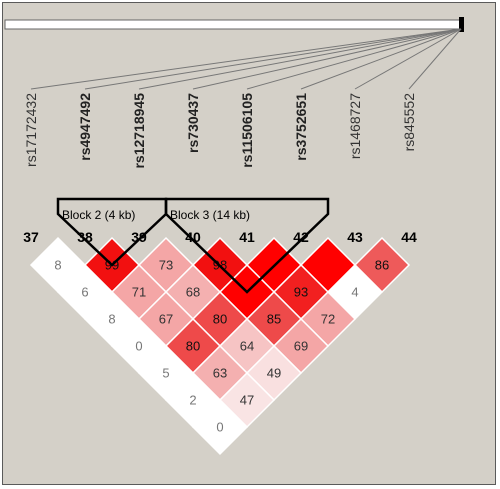 Image resolution: width=500 pixels, height=489 pixels. I want to click on ld-cell-value: 4, so click(354, 292).